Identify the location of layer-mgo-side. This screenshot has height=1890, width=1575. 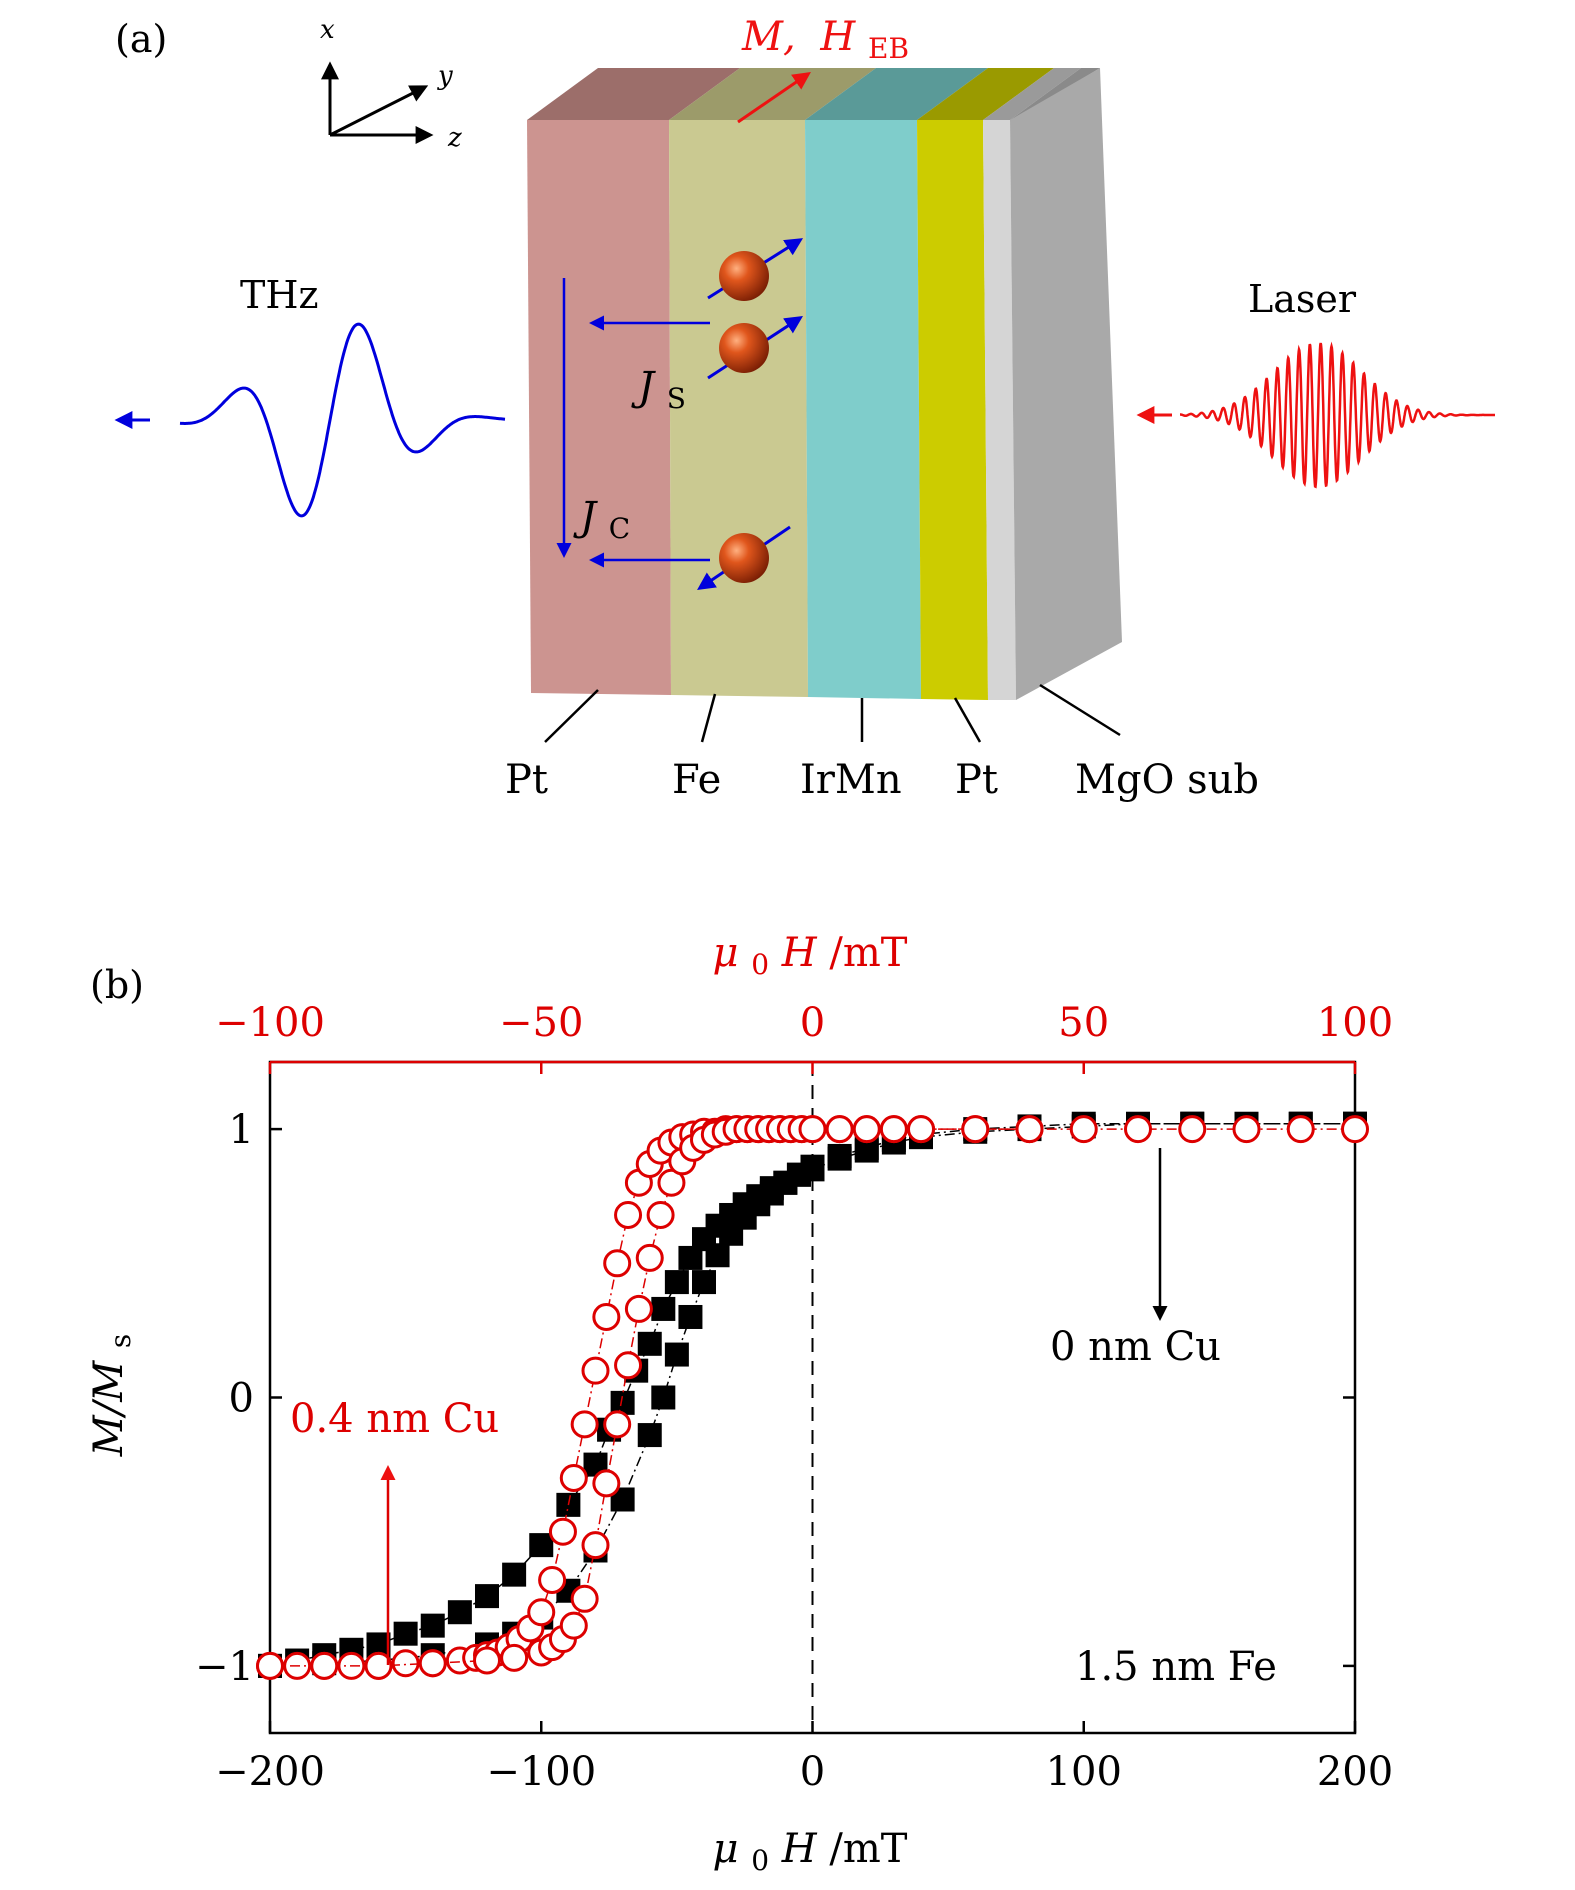
(1066, 384).